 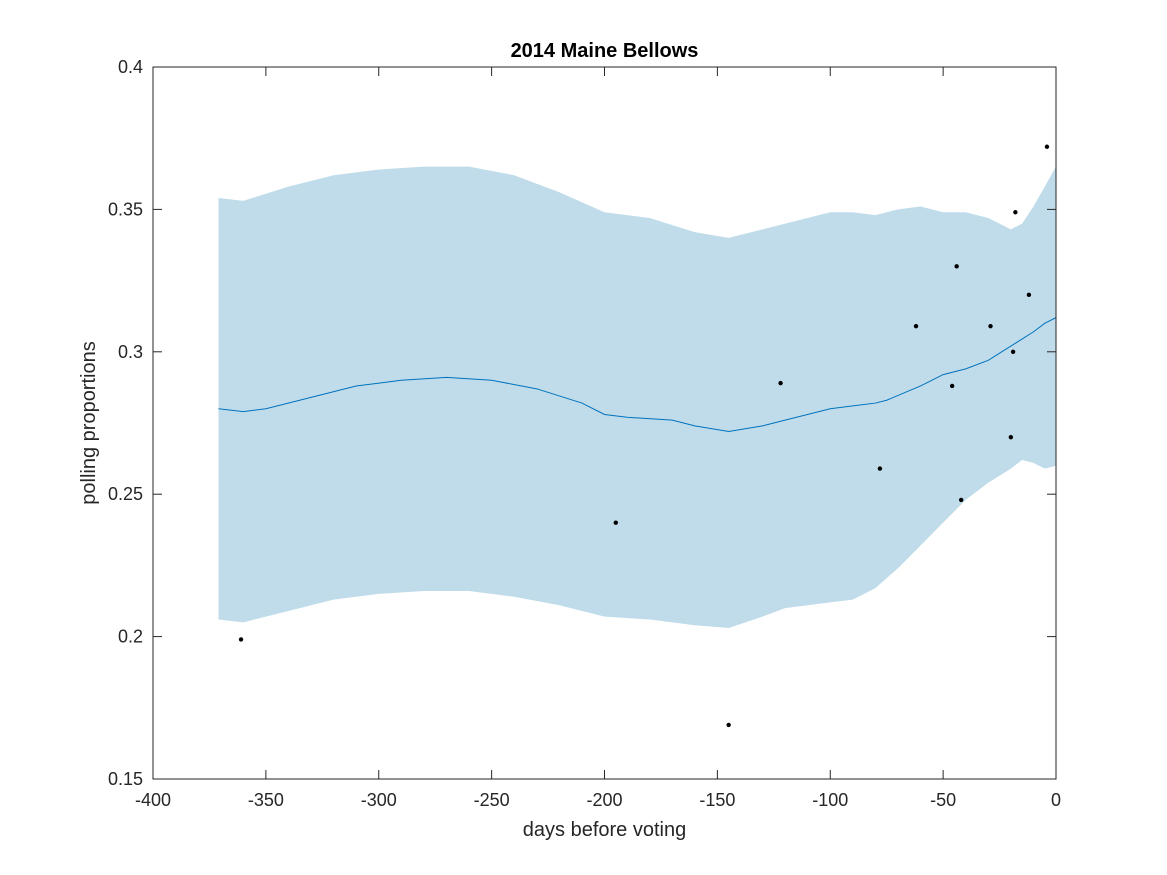 What do you see at coordinates (492, 800) in the screenshot?
I see `x-tick-label: -250` at bounding box center [492, 800].